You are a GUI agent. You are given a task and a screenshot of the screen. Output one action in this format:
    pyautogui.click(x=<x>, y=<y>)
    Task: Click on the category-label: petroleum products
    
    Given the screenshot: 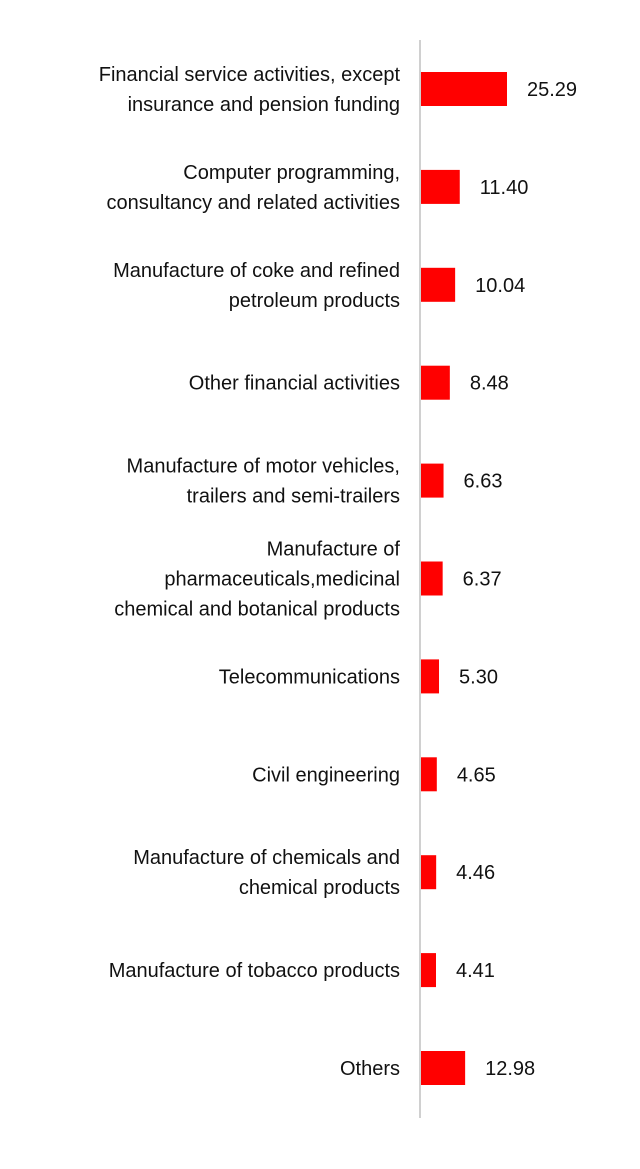 What is the action you would take?
    pyautogui.click(x=314, y=301)
    